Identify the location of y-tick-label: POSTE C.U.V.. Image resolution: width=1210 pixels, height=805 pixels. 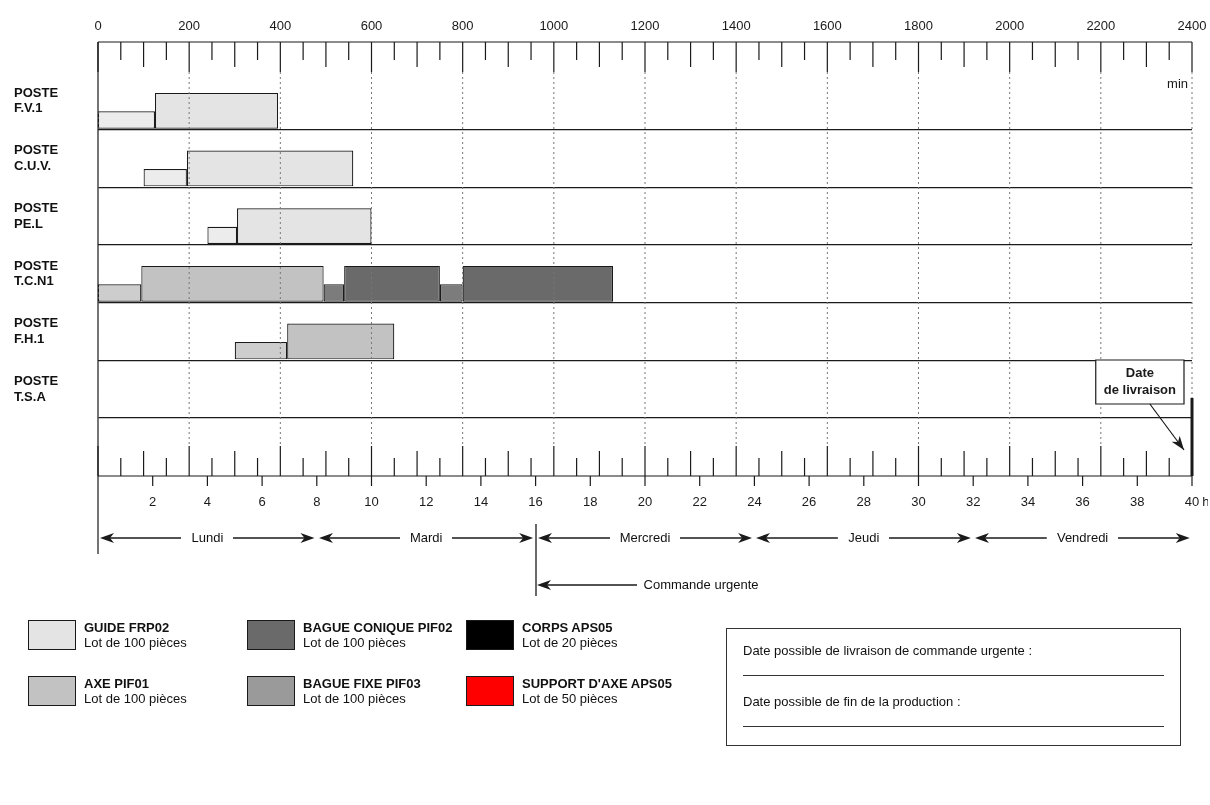
(36, 157).